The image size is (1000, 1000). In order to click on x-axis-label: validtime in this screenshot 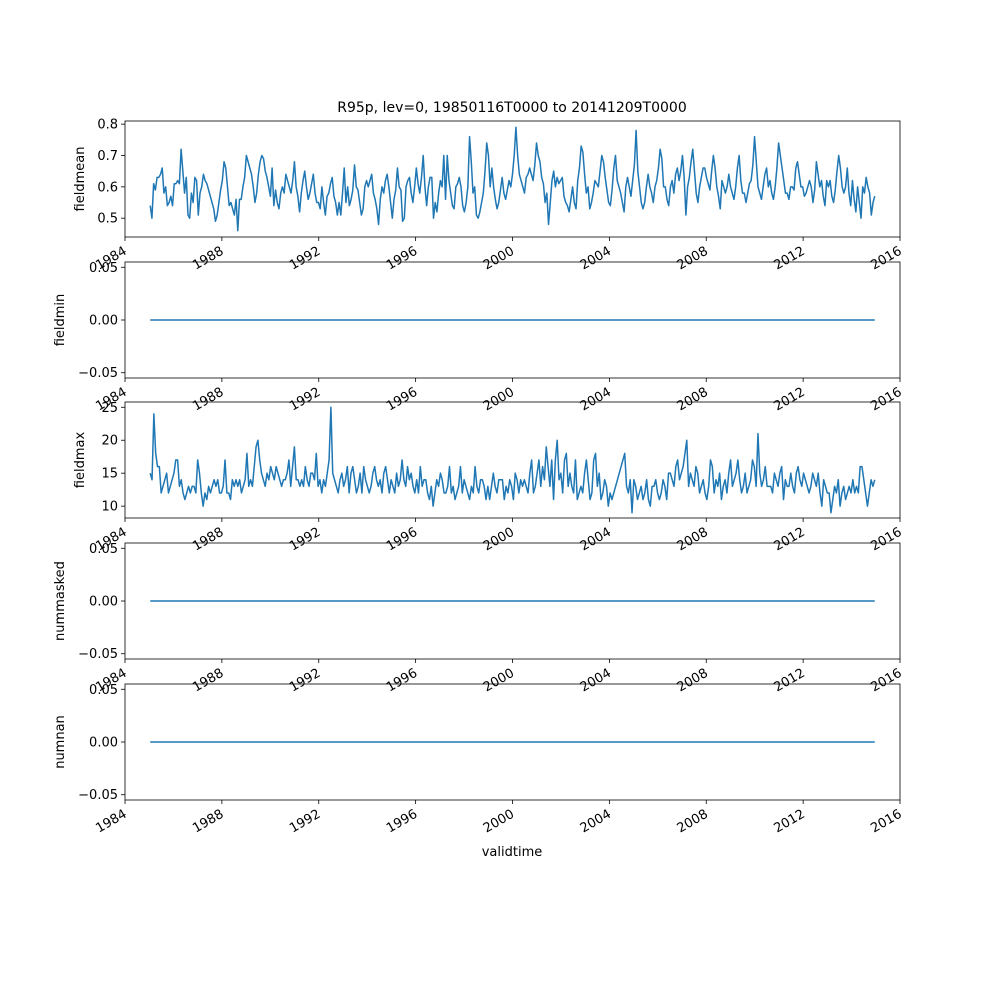, I will do `click(512, 852)`.